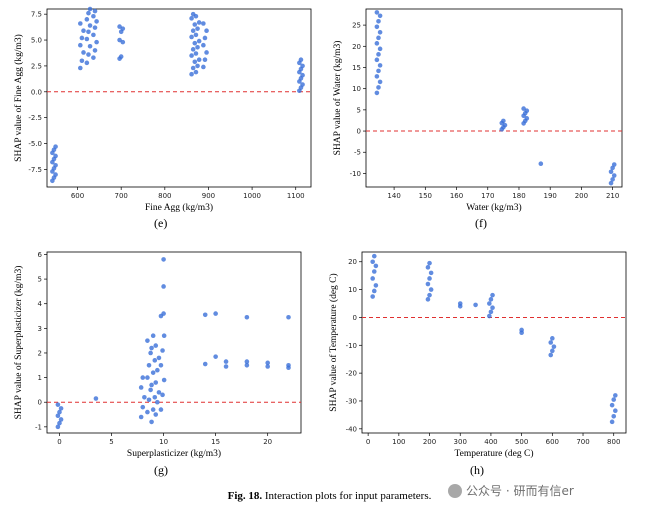 Image resolution: width=659 pixels, height=517 pixels. Describe the element at coordinates (215, 442) in the screenshot. I see `x-tick-label: 15` at that location.